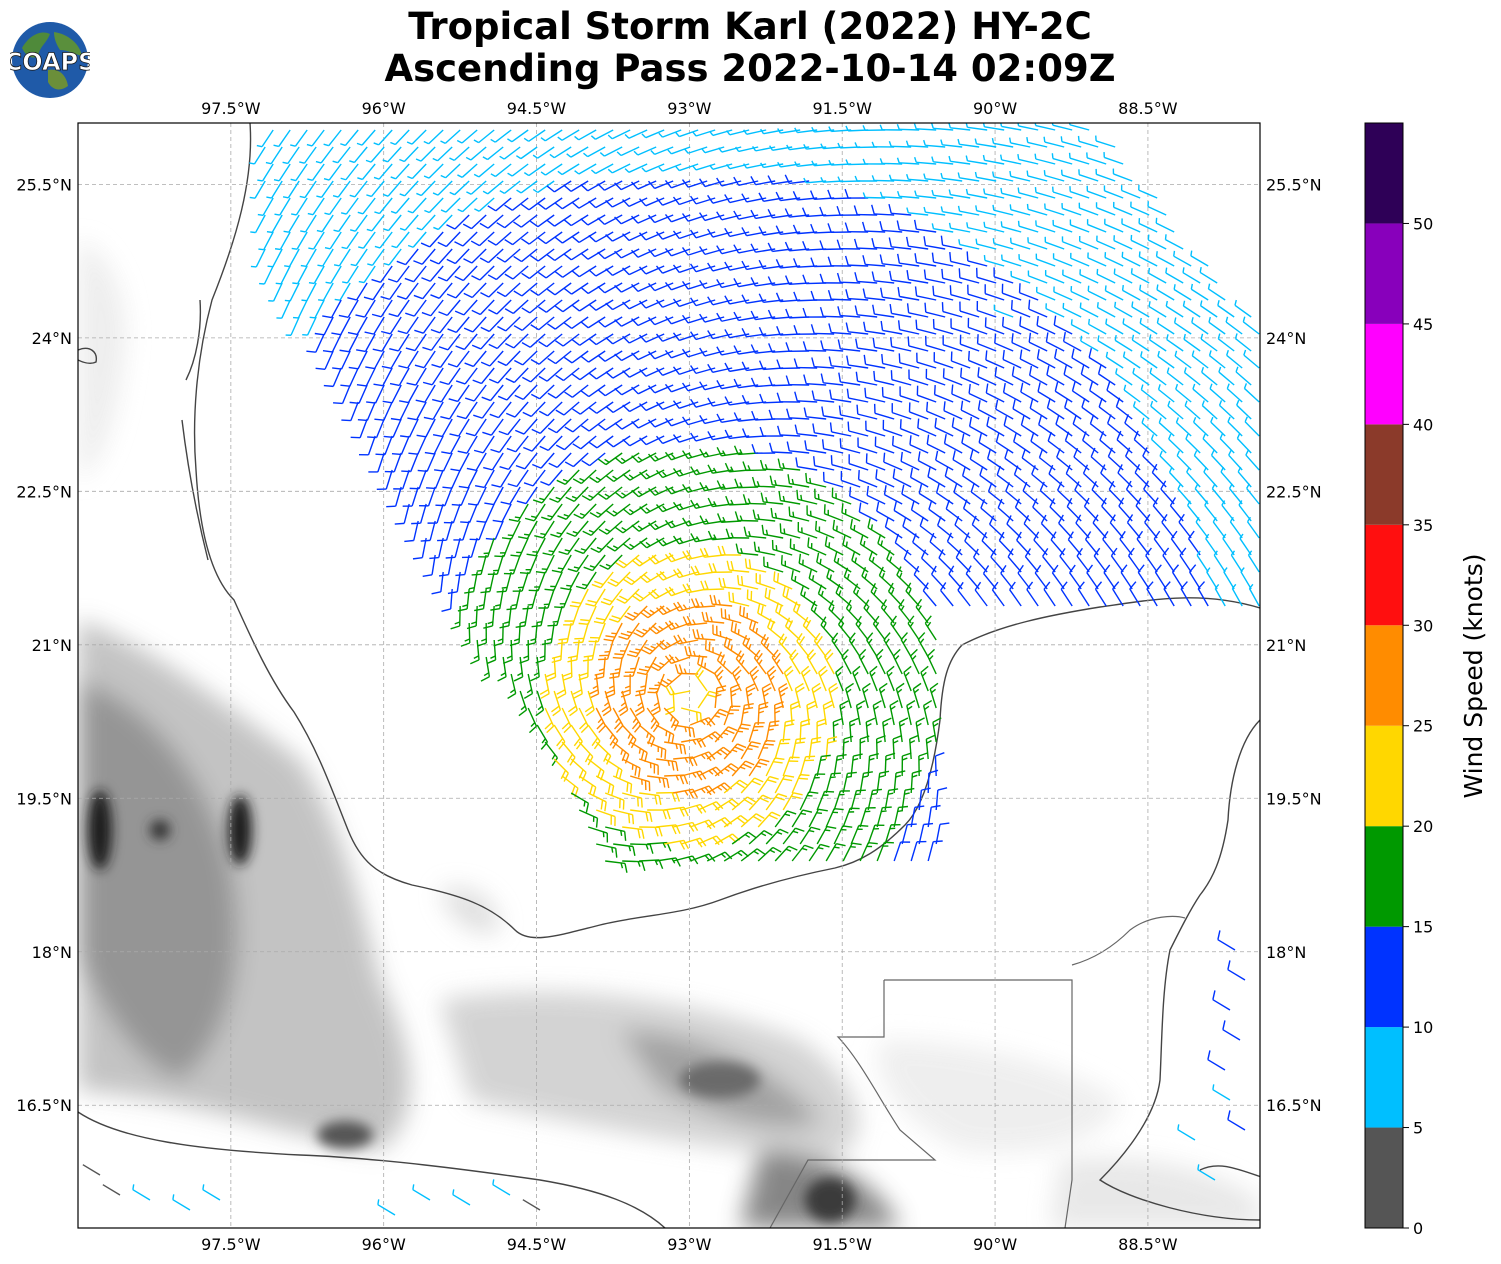 The height and width of the screenshot is (1264, 1501). I want to click on lon-tick-label-top-4: 91.5°W, so click(842, 108).